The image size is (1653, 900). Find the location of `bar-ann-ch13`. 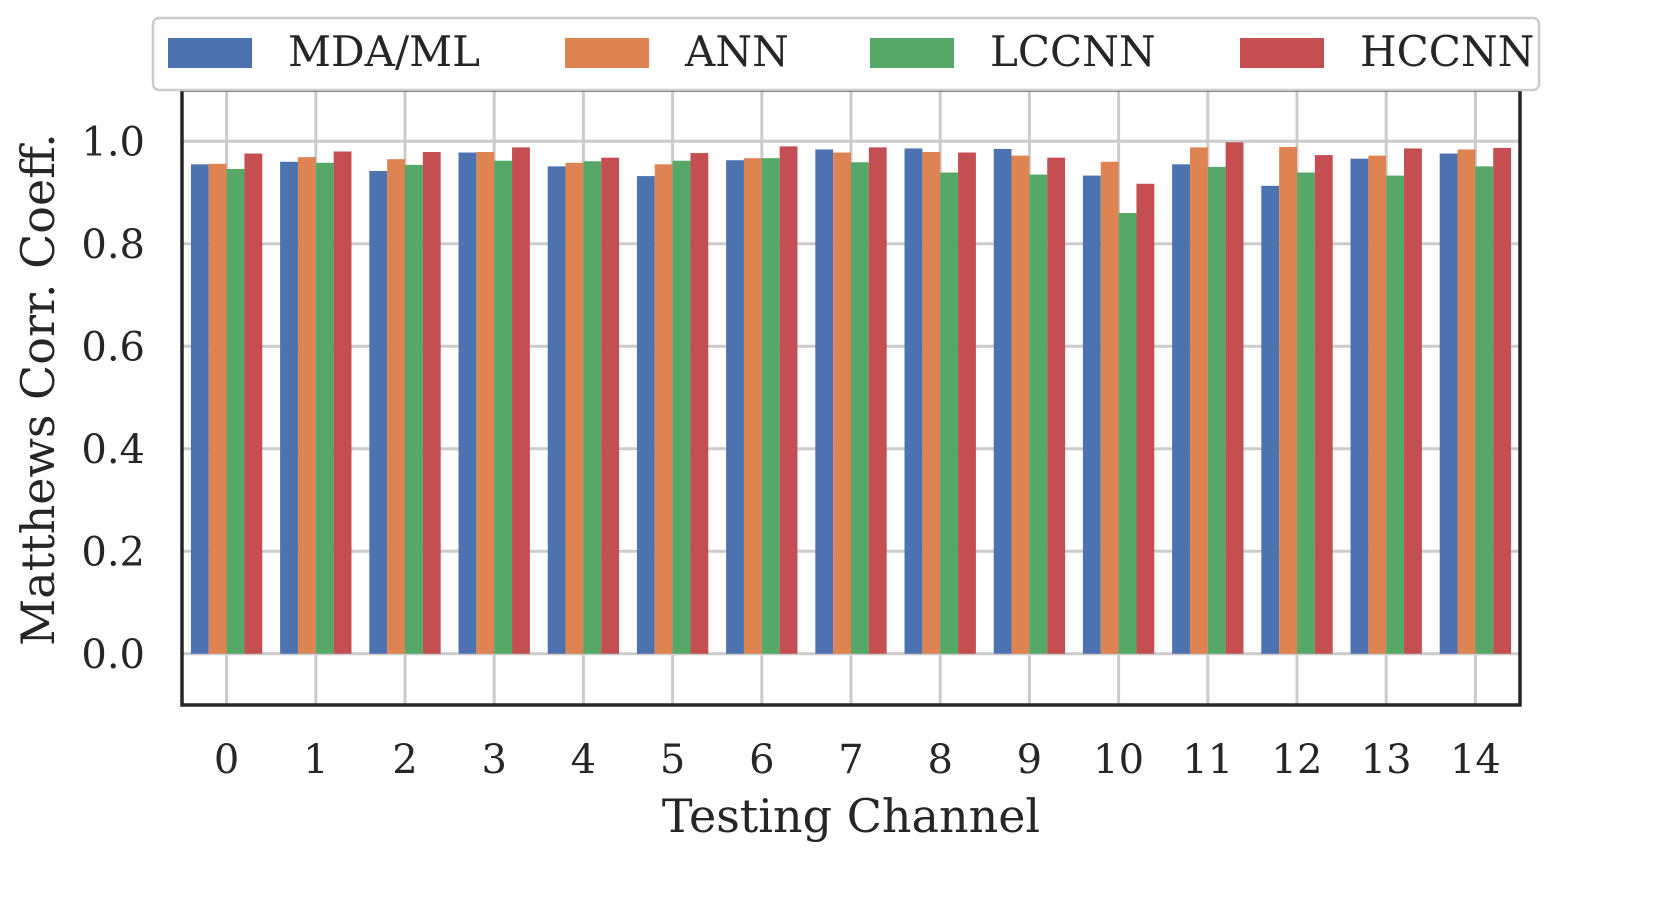

bar-ann-ch13 is located at coordinates (1377, 404).